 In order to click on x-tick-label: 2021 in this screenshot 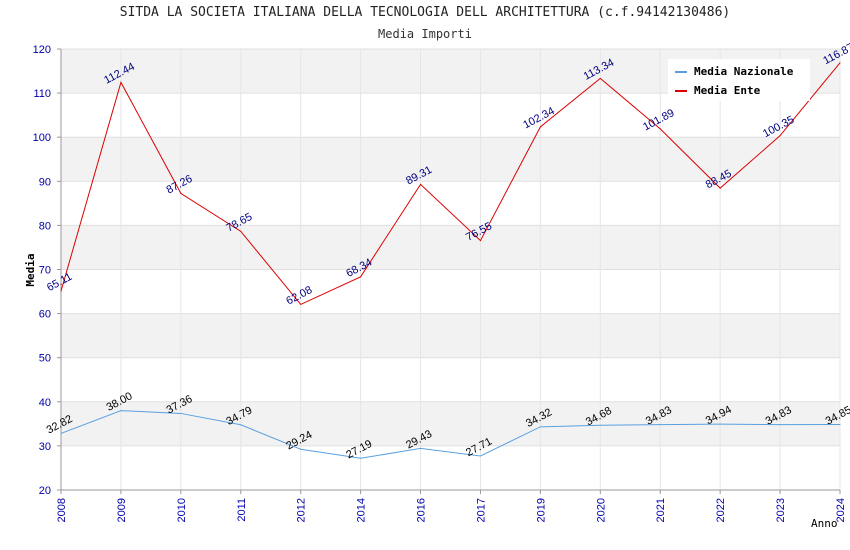, I will do `click(661, 510)`.